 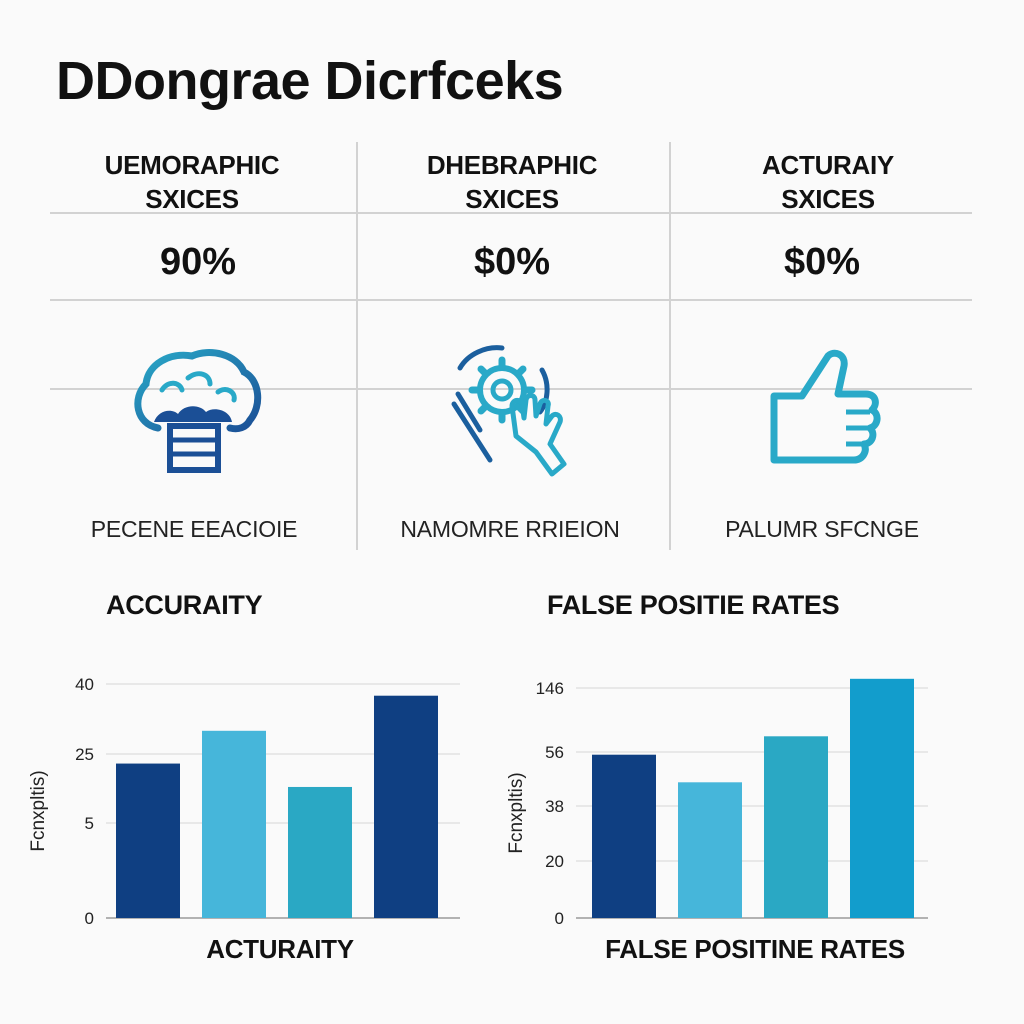 I want to click on column-heading: DHEBRAPHIC SXICES, so click(x=512, y=182).